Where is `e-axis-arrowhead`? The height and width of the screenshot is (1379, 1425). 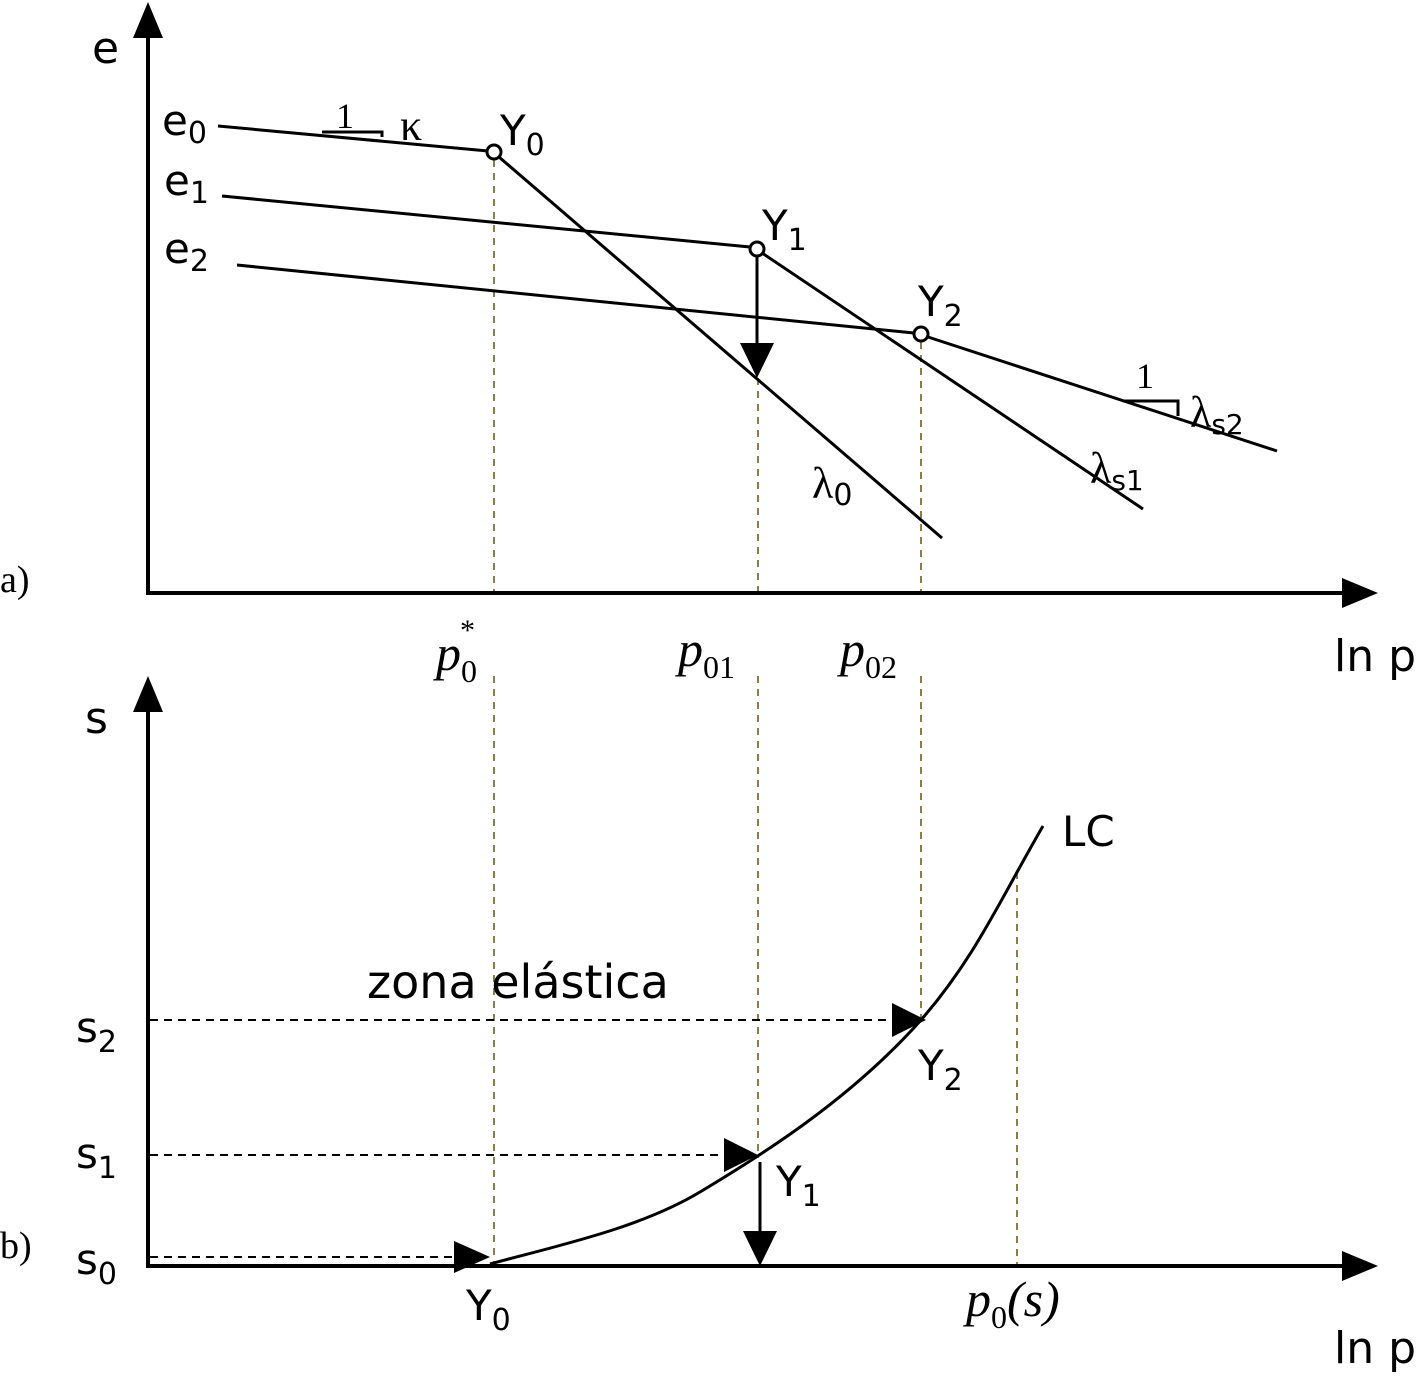 e-axis-arrowhead is located at coordinates (148, 20).